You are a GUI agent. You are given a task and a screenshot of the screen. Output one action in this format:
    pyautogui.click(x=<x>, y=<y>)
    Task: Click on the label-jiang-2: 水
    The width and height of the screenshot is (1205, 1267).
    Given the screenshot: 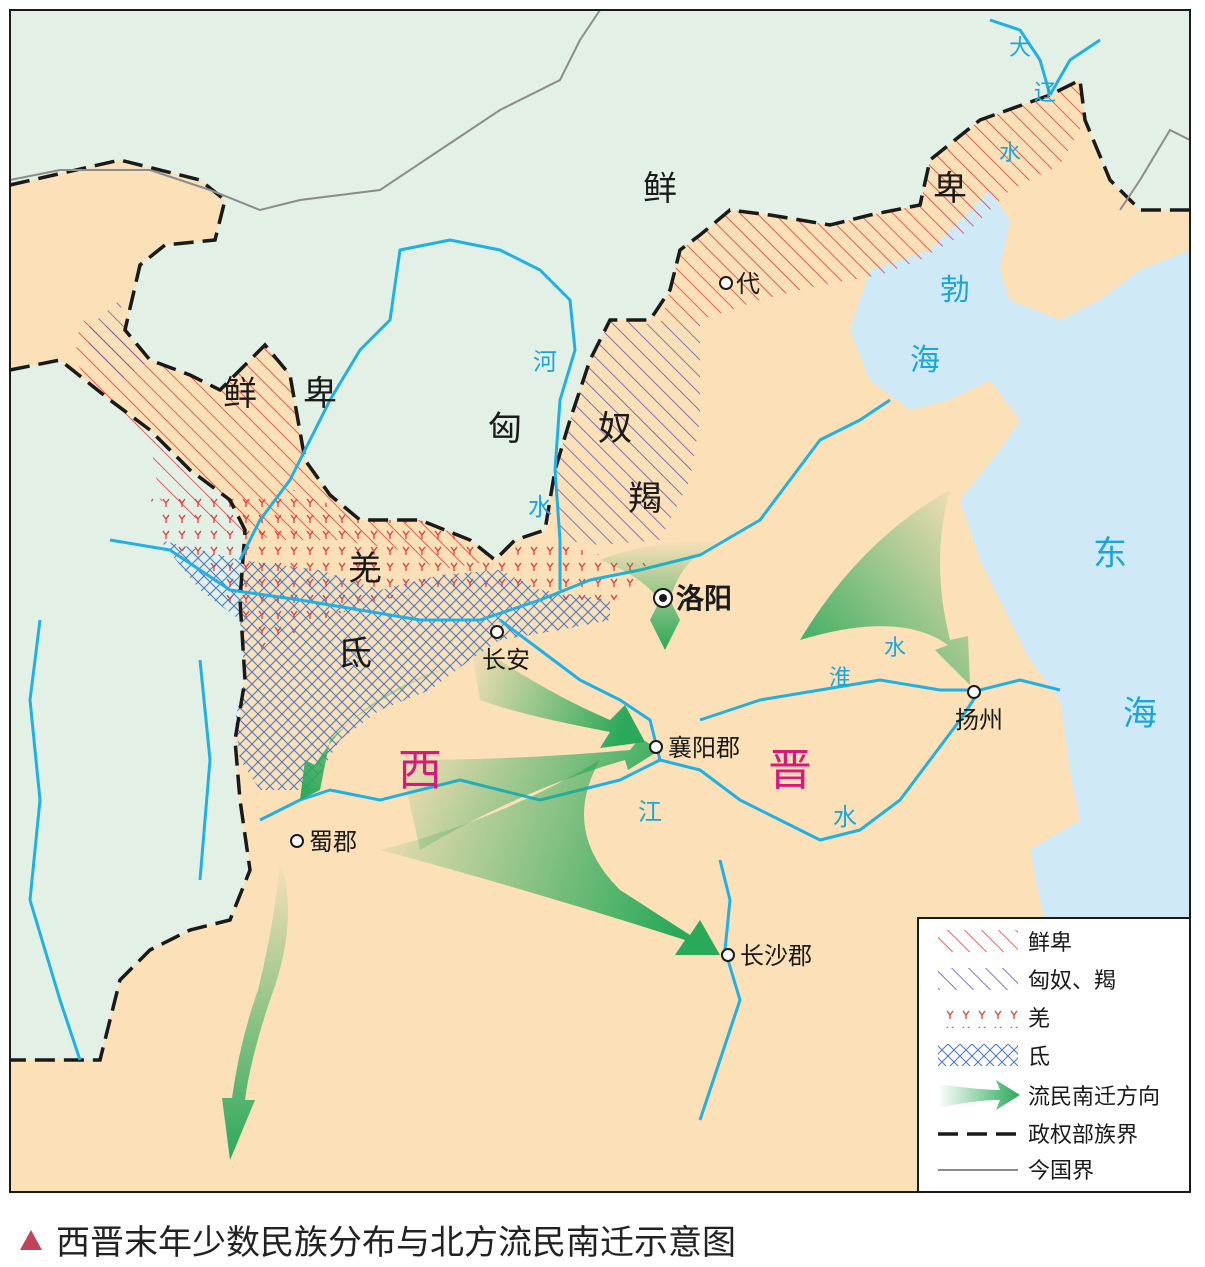 What is the action you would take?
    pyautogui.click(x=845, y=817)
    